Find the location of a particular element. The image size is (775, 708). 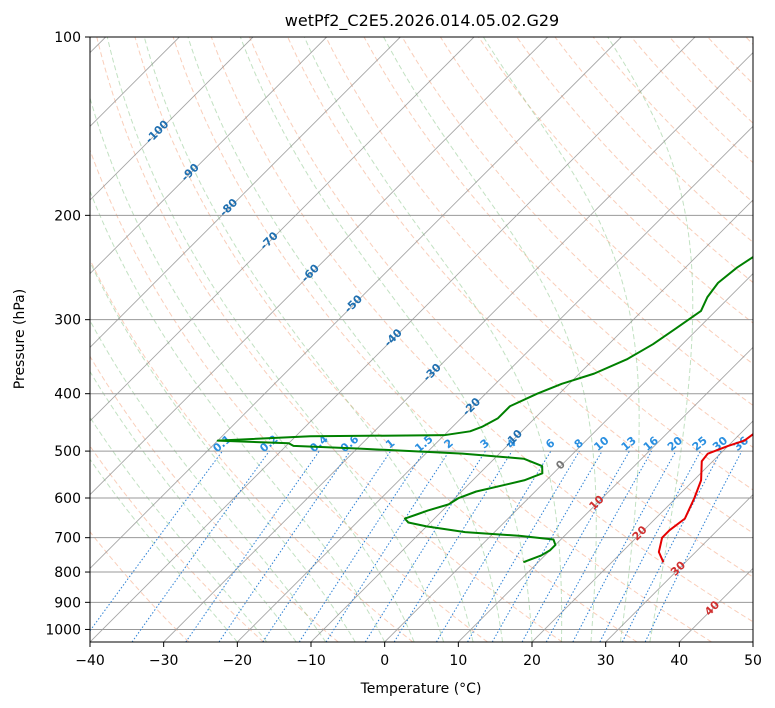

x-tick-label: −40 is located at coordinates (90, 661).